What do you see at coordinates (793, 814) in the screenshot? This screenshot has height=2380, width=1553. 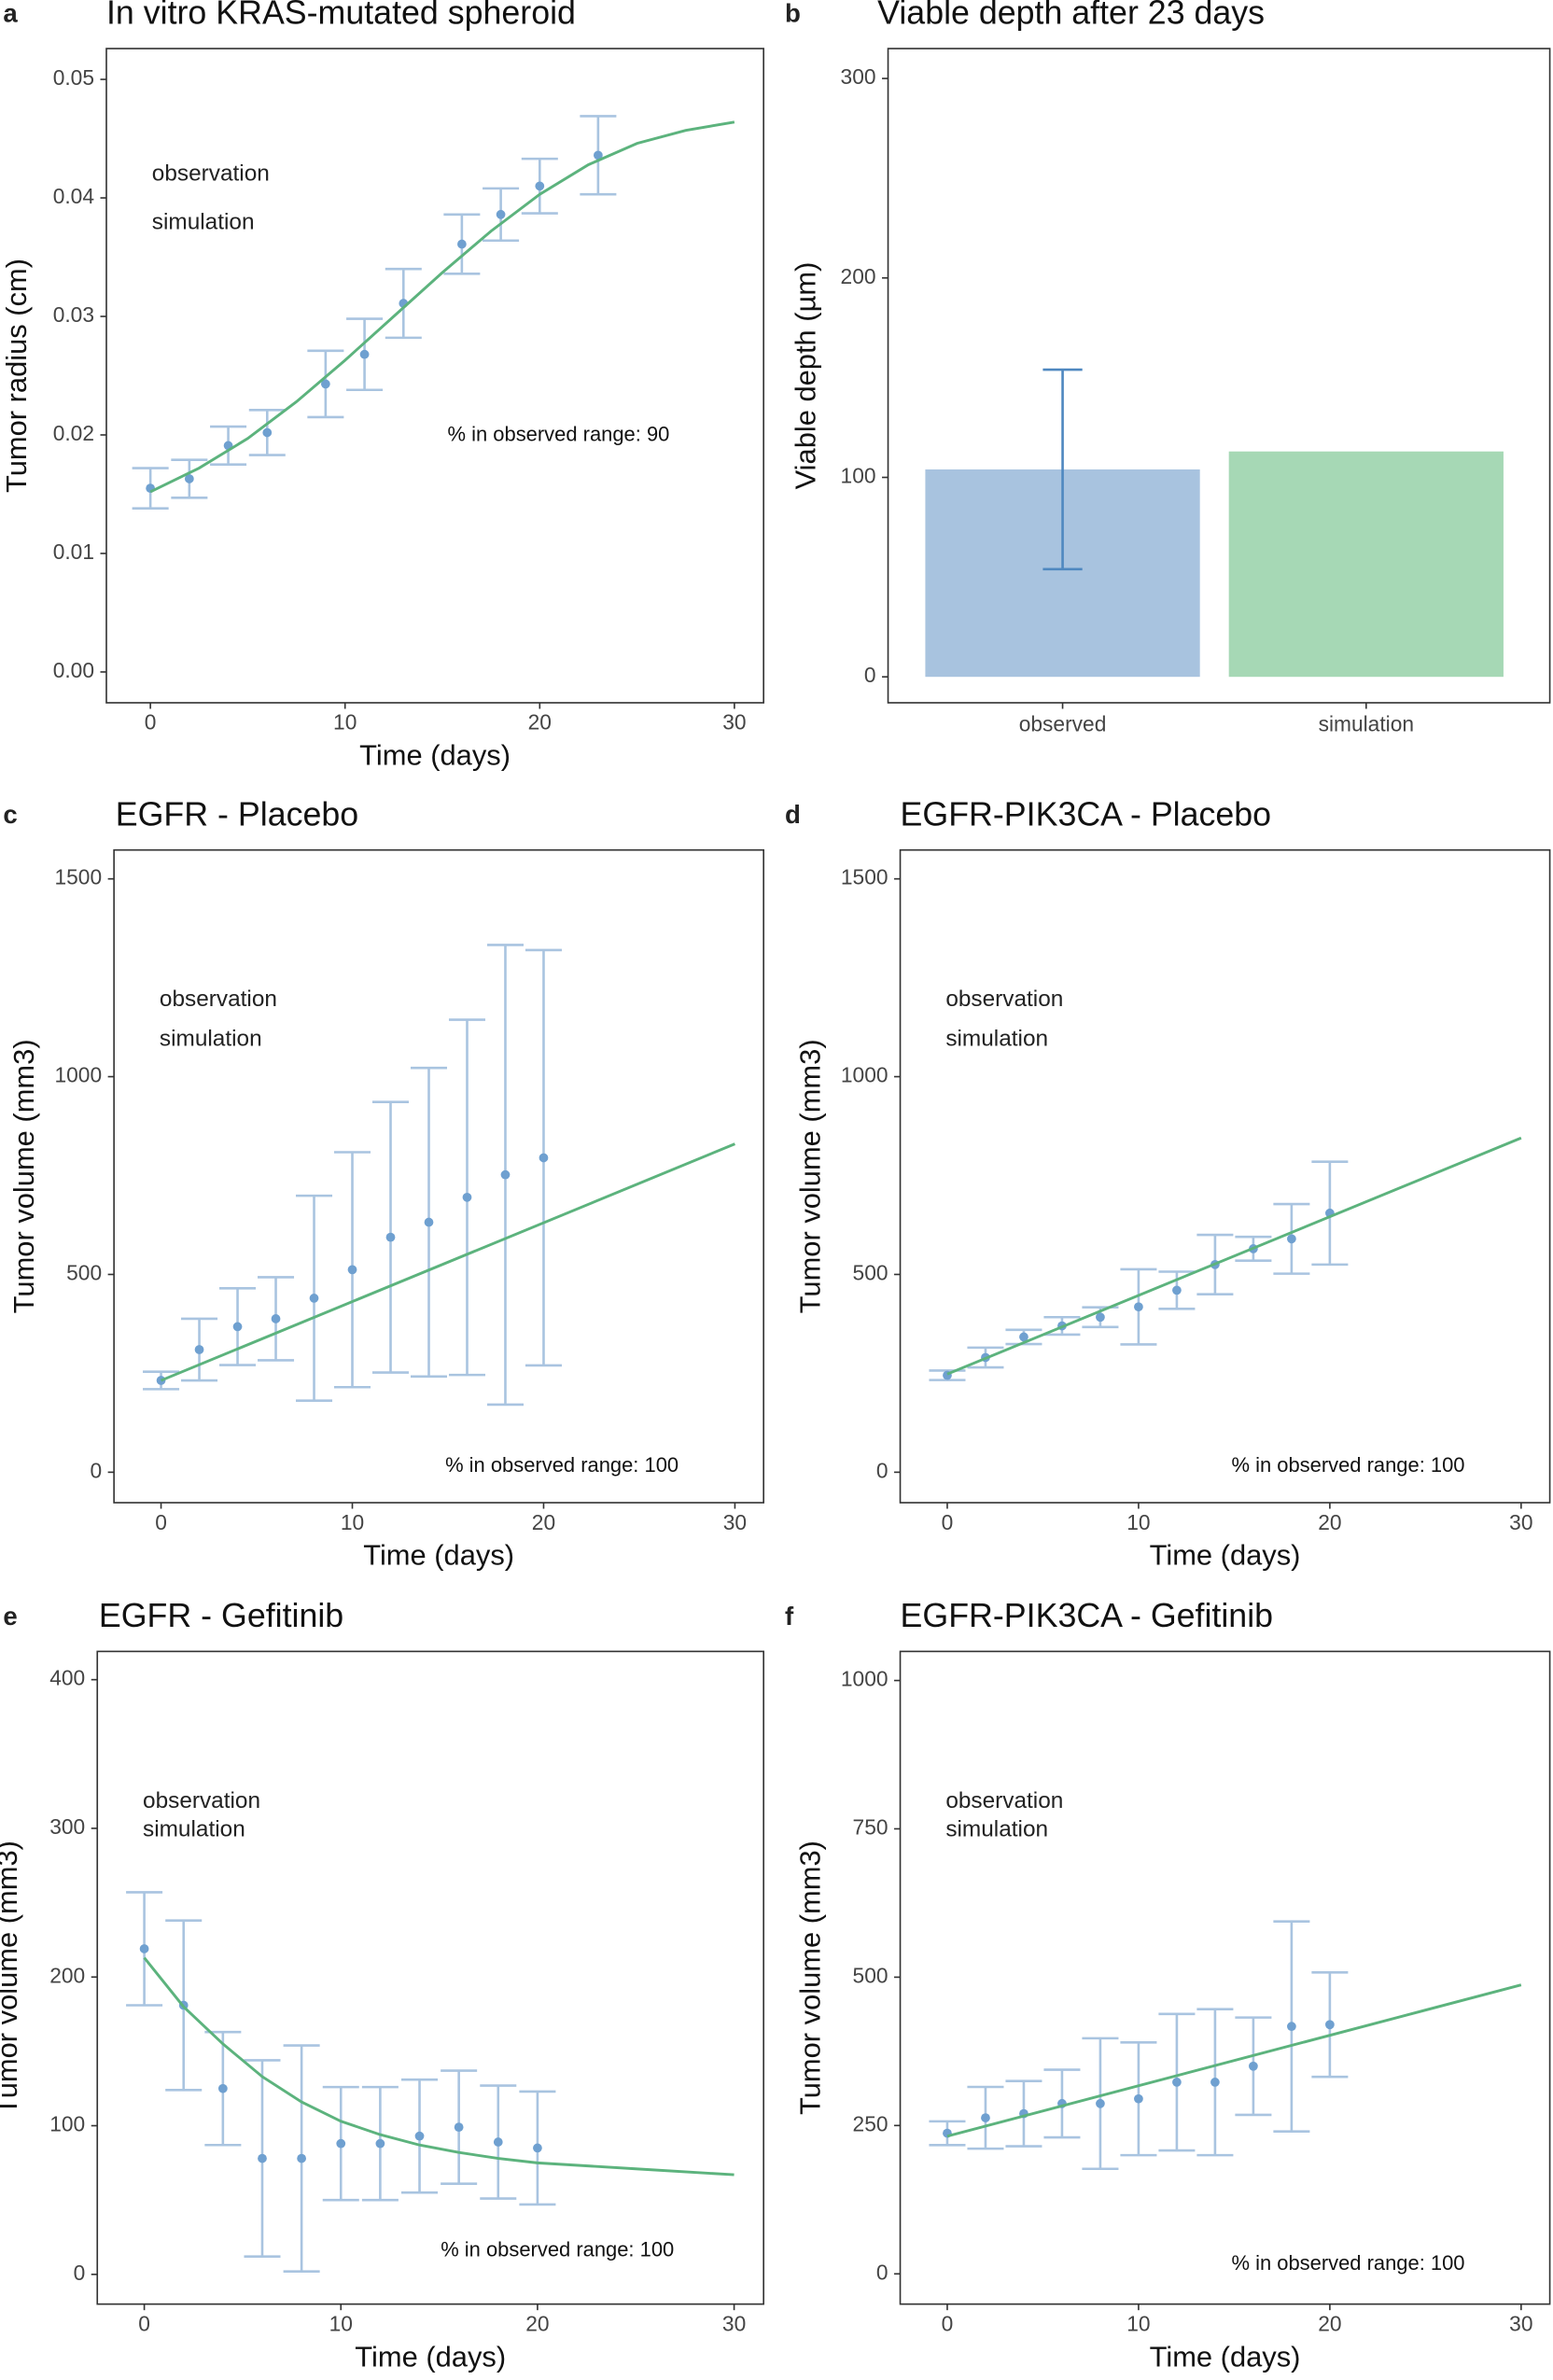 I see `panel-label: d` at bounding box center [793, 814].